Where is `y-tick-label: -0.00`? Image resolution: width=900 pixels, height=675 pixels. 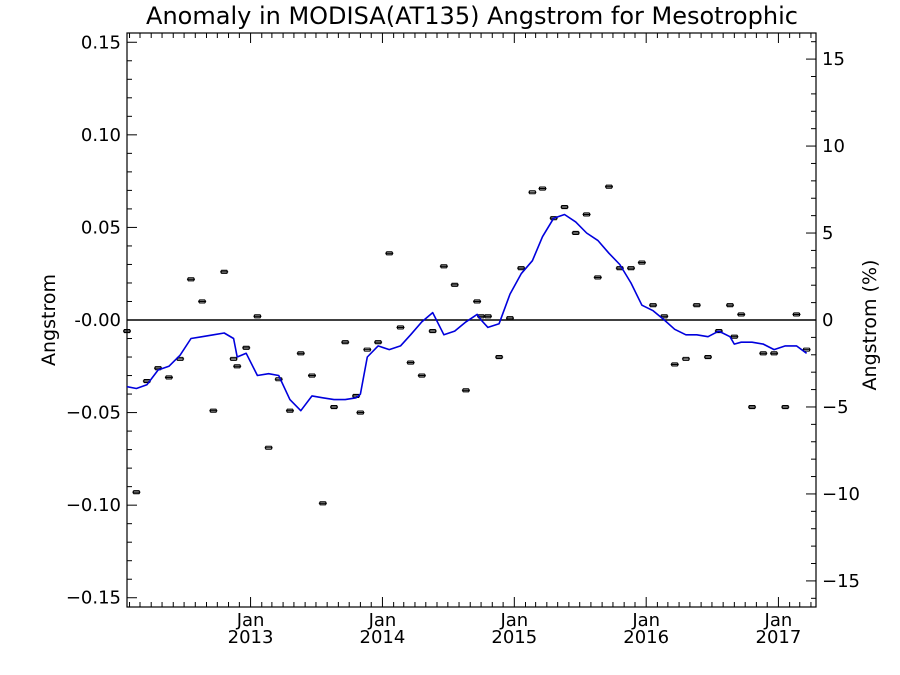 y-tick-label: -0.00 is located at coordinates (97, 320).